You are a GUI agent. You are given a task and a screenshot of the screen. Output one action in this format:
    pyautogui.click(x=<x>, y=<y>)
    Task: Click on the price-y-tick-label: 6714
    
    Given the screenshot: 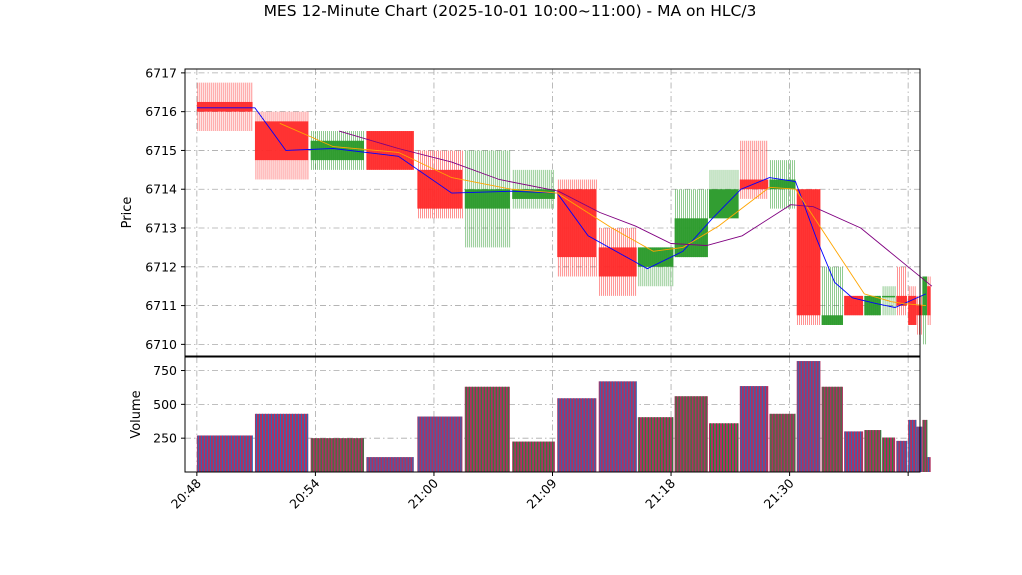 What is the action you would take?
    pyautogui.click(x=161, y=189)
    